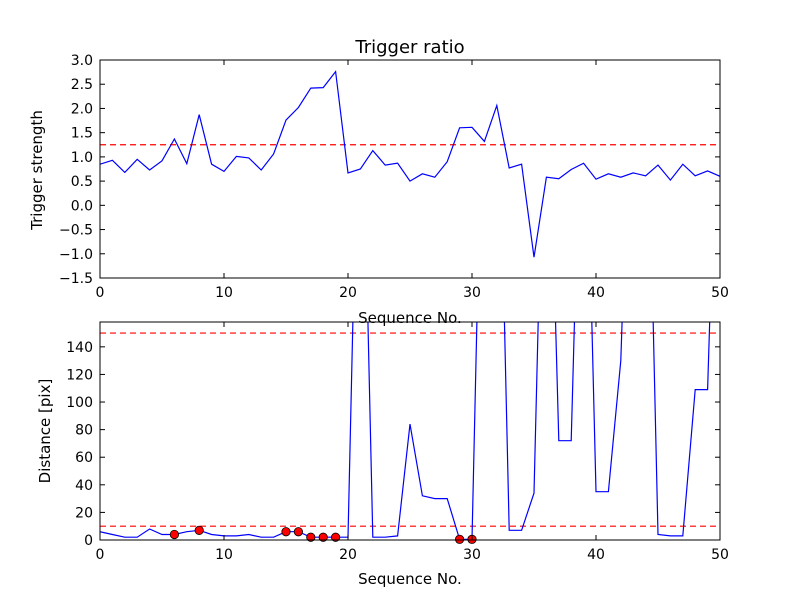  What do you see at coordinates (84, 513) in the screenshot?
I see `y-tick-label: 20` at bounding box center [84, 513].